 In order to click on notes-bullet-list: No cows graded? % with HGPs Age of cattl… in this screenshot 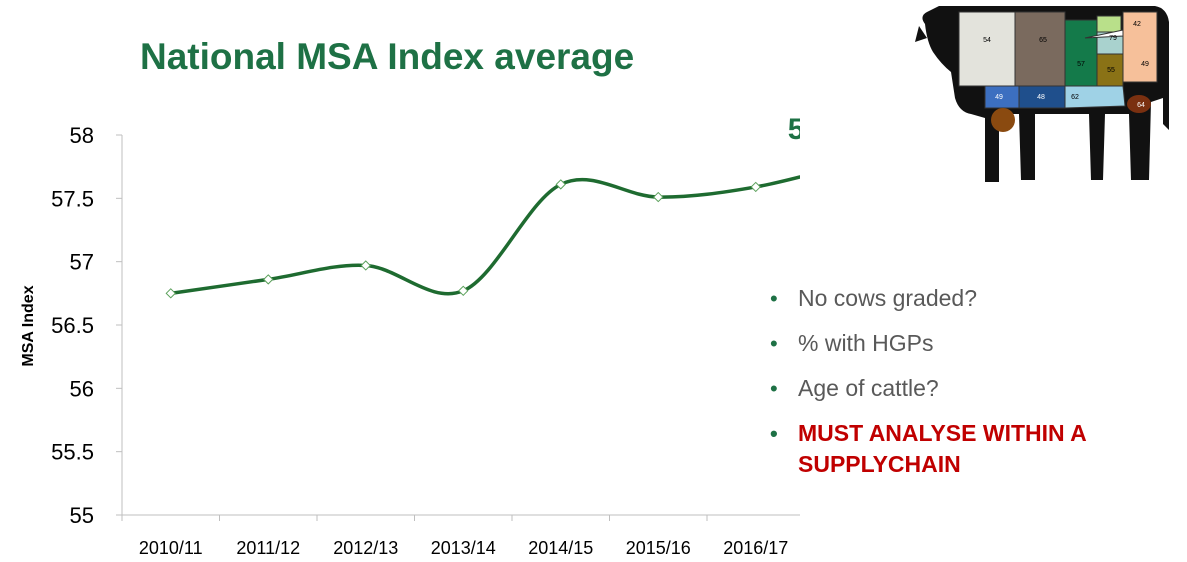, I will do `click(975, 388)`.